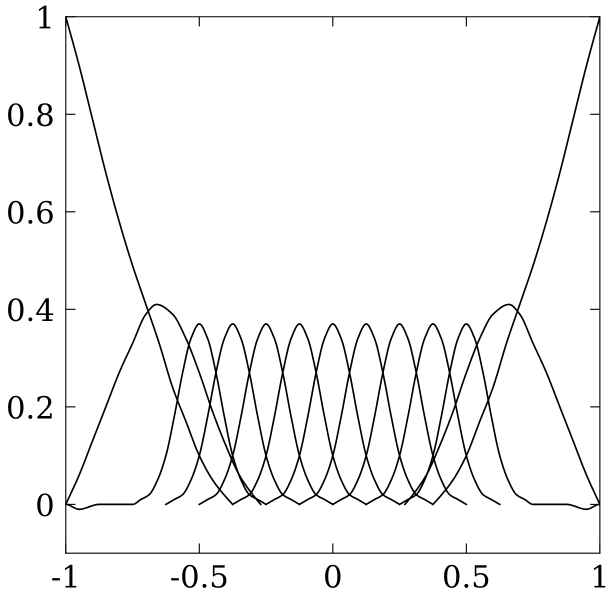 The height and width of the screenshot is (598, 609). I want to click on y-tick-label: 0, so click(45, 504).